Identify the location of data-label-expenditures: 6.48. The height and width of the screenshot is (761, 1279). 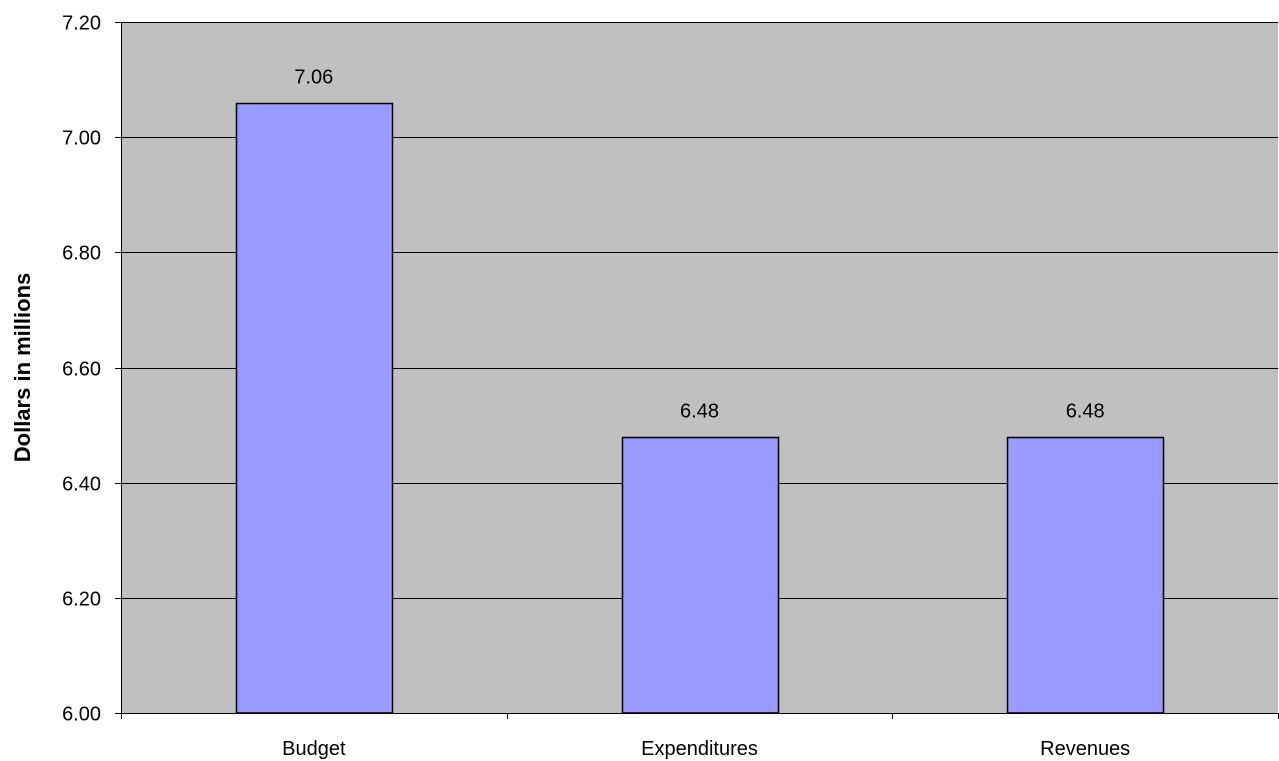
(699, 412).